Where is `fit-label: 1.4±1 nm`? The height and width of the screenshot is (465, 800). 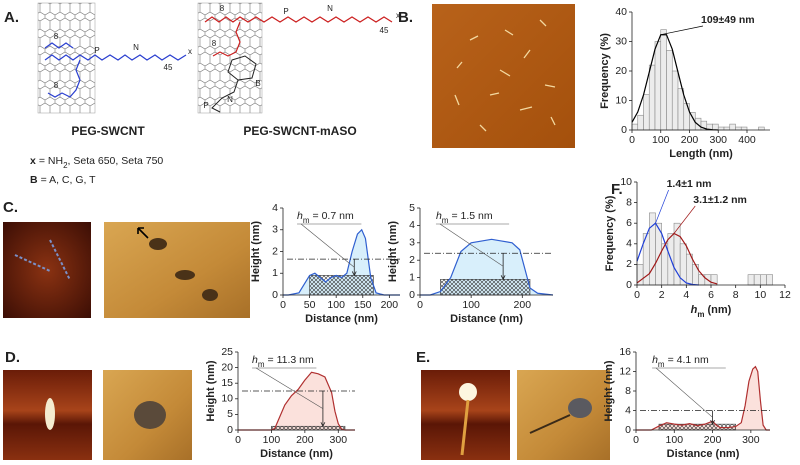
fit-label: 1.4±1 nm is located at coordinates (689, 184).